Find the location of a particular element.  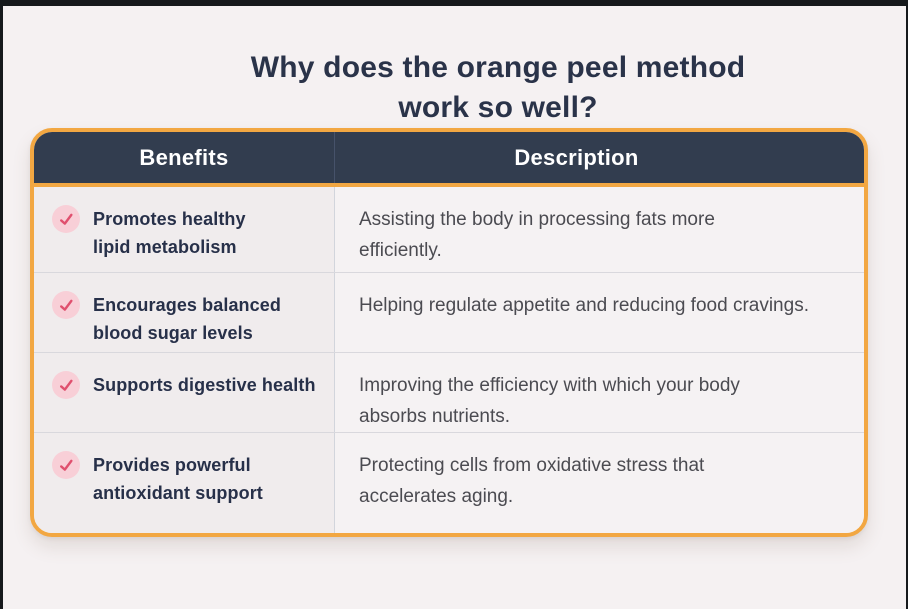

benefit-cell: Encourages balanced blood sugar levels is located at coordinates (184, 312).